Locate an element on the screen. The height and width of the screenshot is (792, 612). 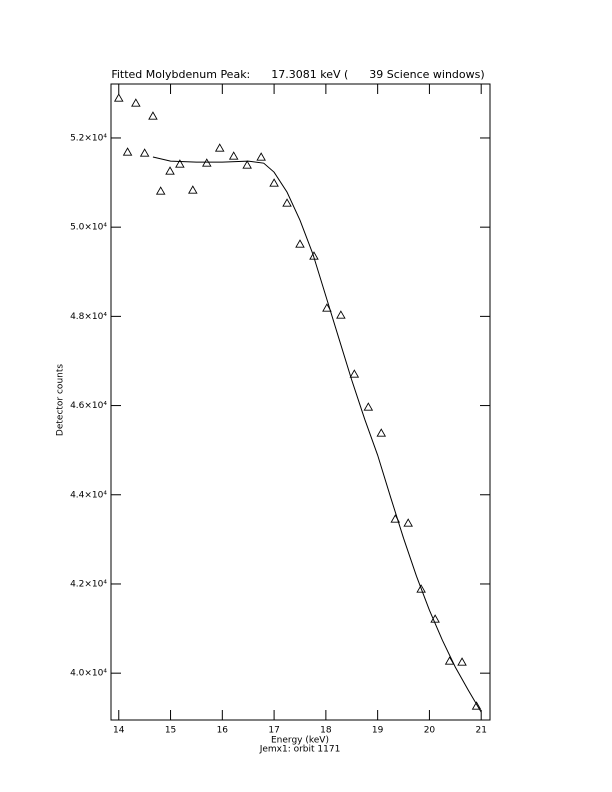
x-tick-label: 14 is located at coordinates (119, 731).